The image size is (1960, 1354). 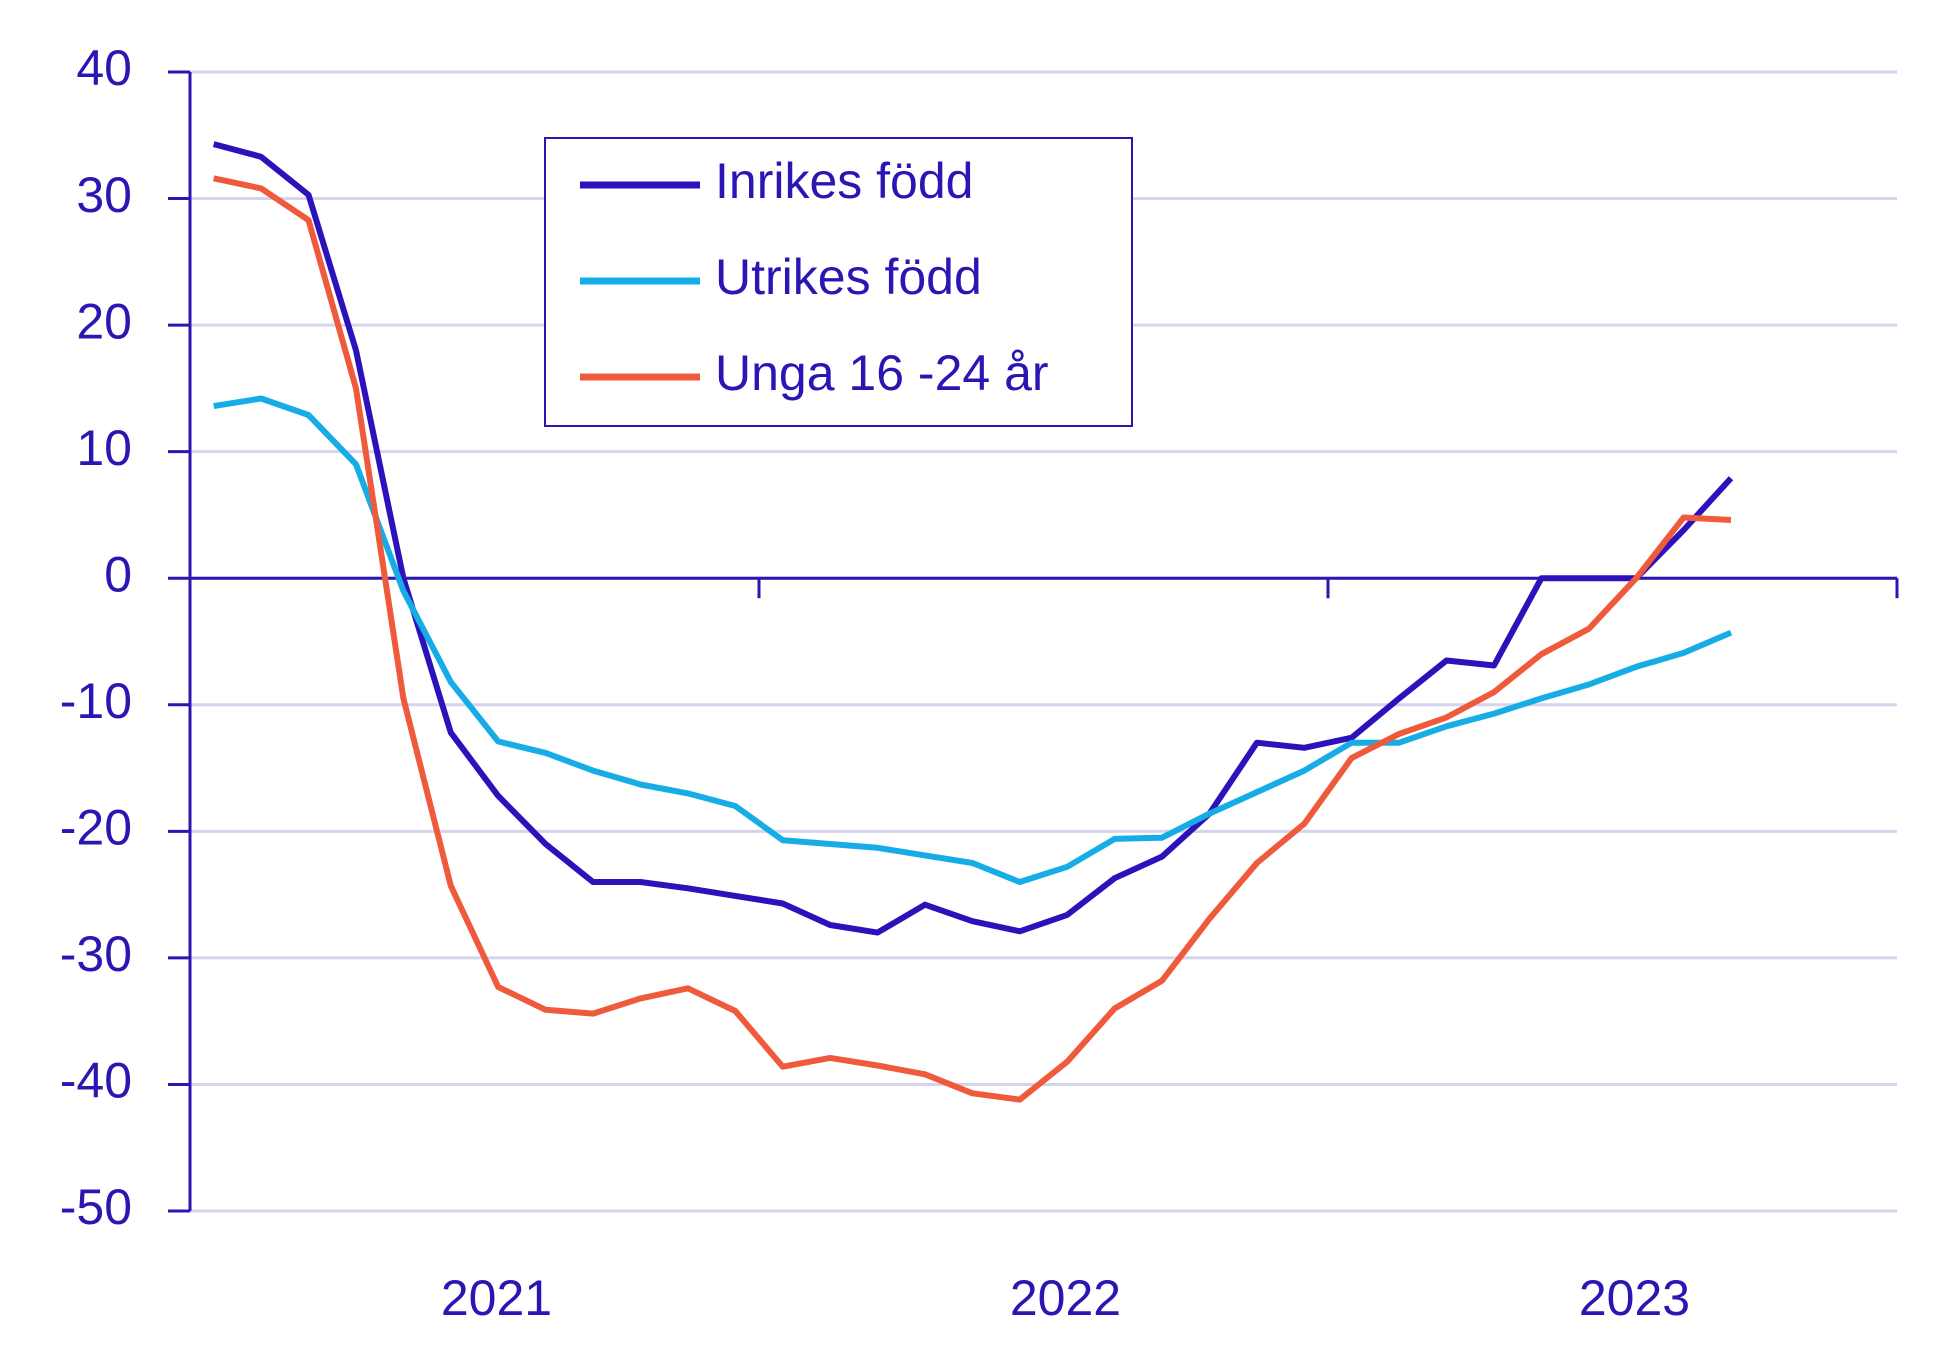 I want to click on x-tick-label: 2022, so click(x=1065, y=1298).